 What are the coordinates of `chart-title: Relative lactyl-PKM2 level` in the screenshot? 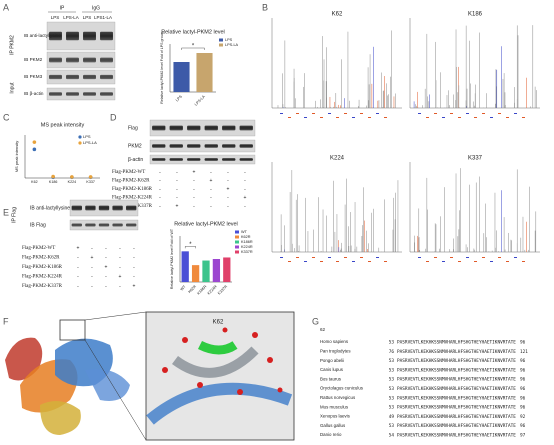 It's located at (206, 224).